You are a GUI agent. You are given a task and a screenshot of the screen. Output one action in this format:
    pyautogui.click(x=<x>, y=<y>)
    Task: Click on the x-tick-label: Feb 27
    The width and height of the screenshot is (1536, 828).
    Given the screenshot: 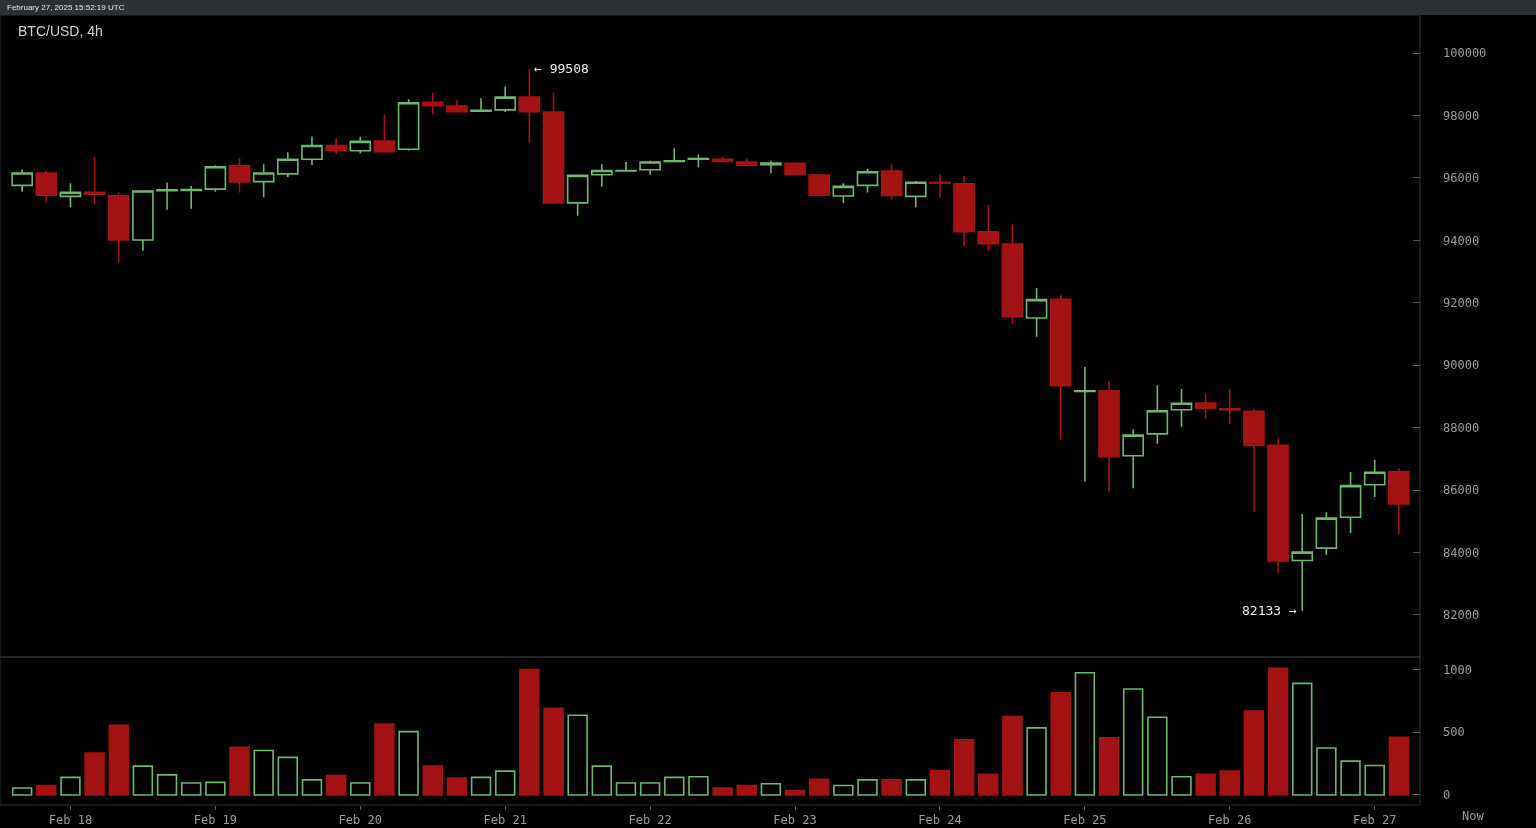 What is the action you would take?
    pyautogui.click(x=1375, y=820)
    